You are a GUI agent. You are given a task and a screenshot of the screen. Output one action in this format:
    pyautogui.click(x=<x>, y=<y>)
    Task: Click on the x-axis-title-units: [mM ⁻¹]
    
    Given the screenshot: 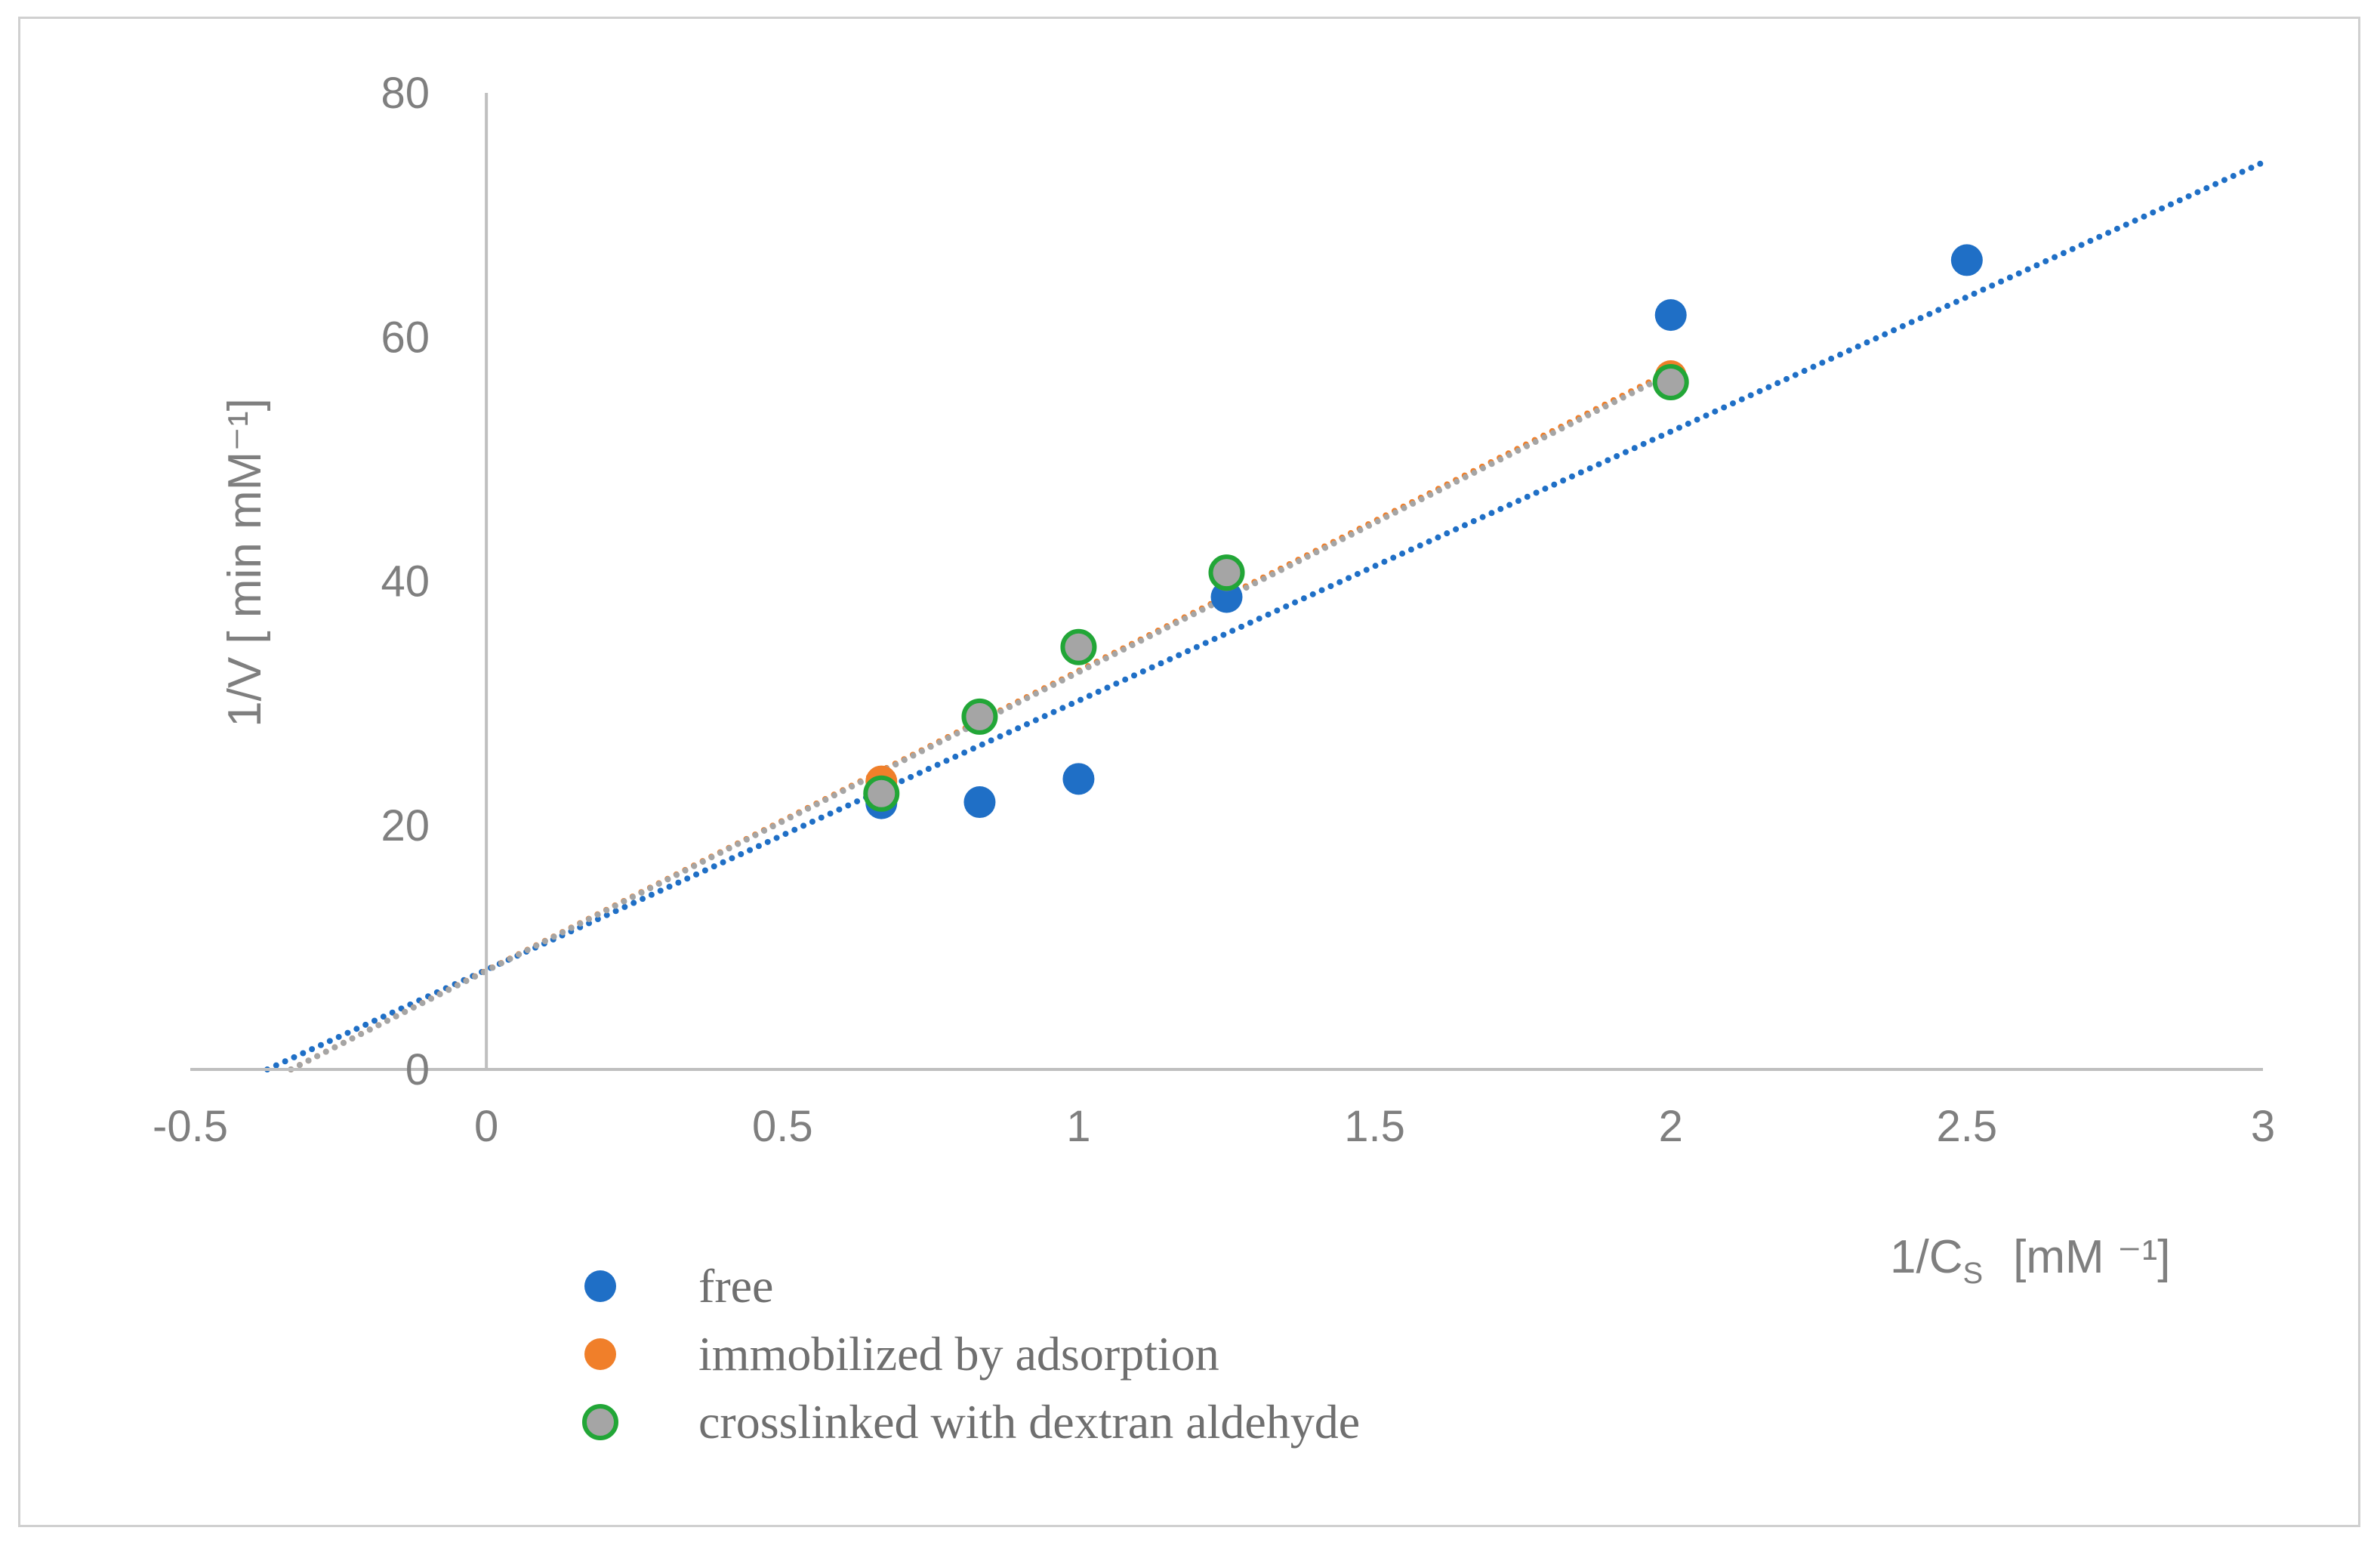 What is the action you would take?
    pyautogui.click(x=2091, y=1257)
    